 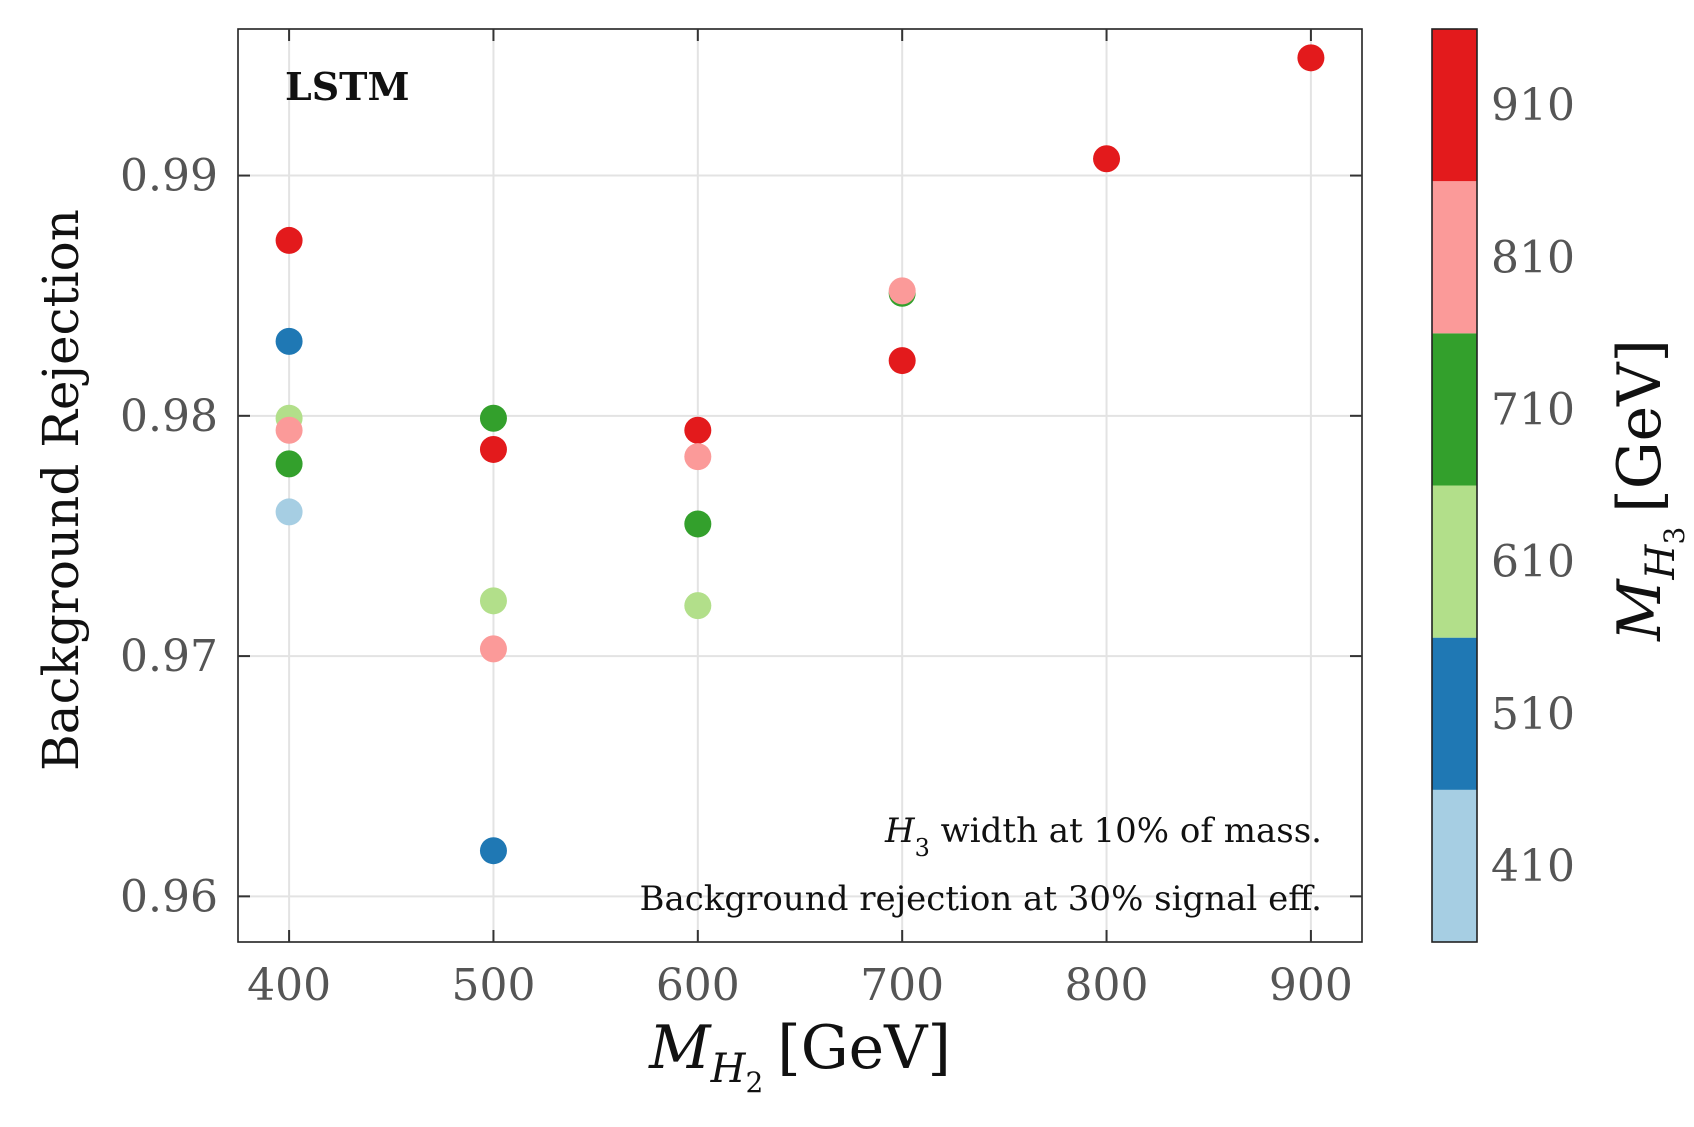 I want to click on colorbar-tick-label: 710, so click(x=1533, y=409).